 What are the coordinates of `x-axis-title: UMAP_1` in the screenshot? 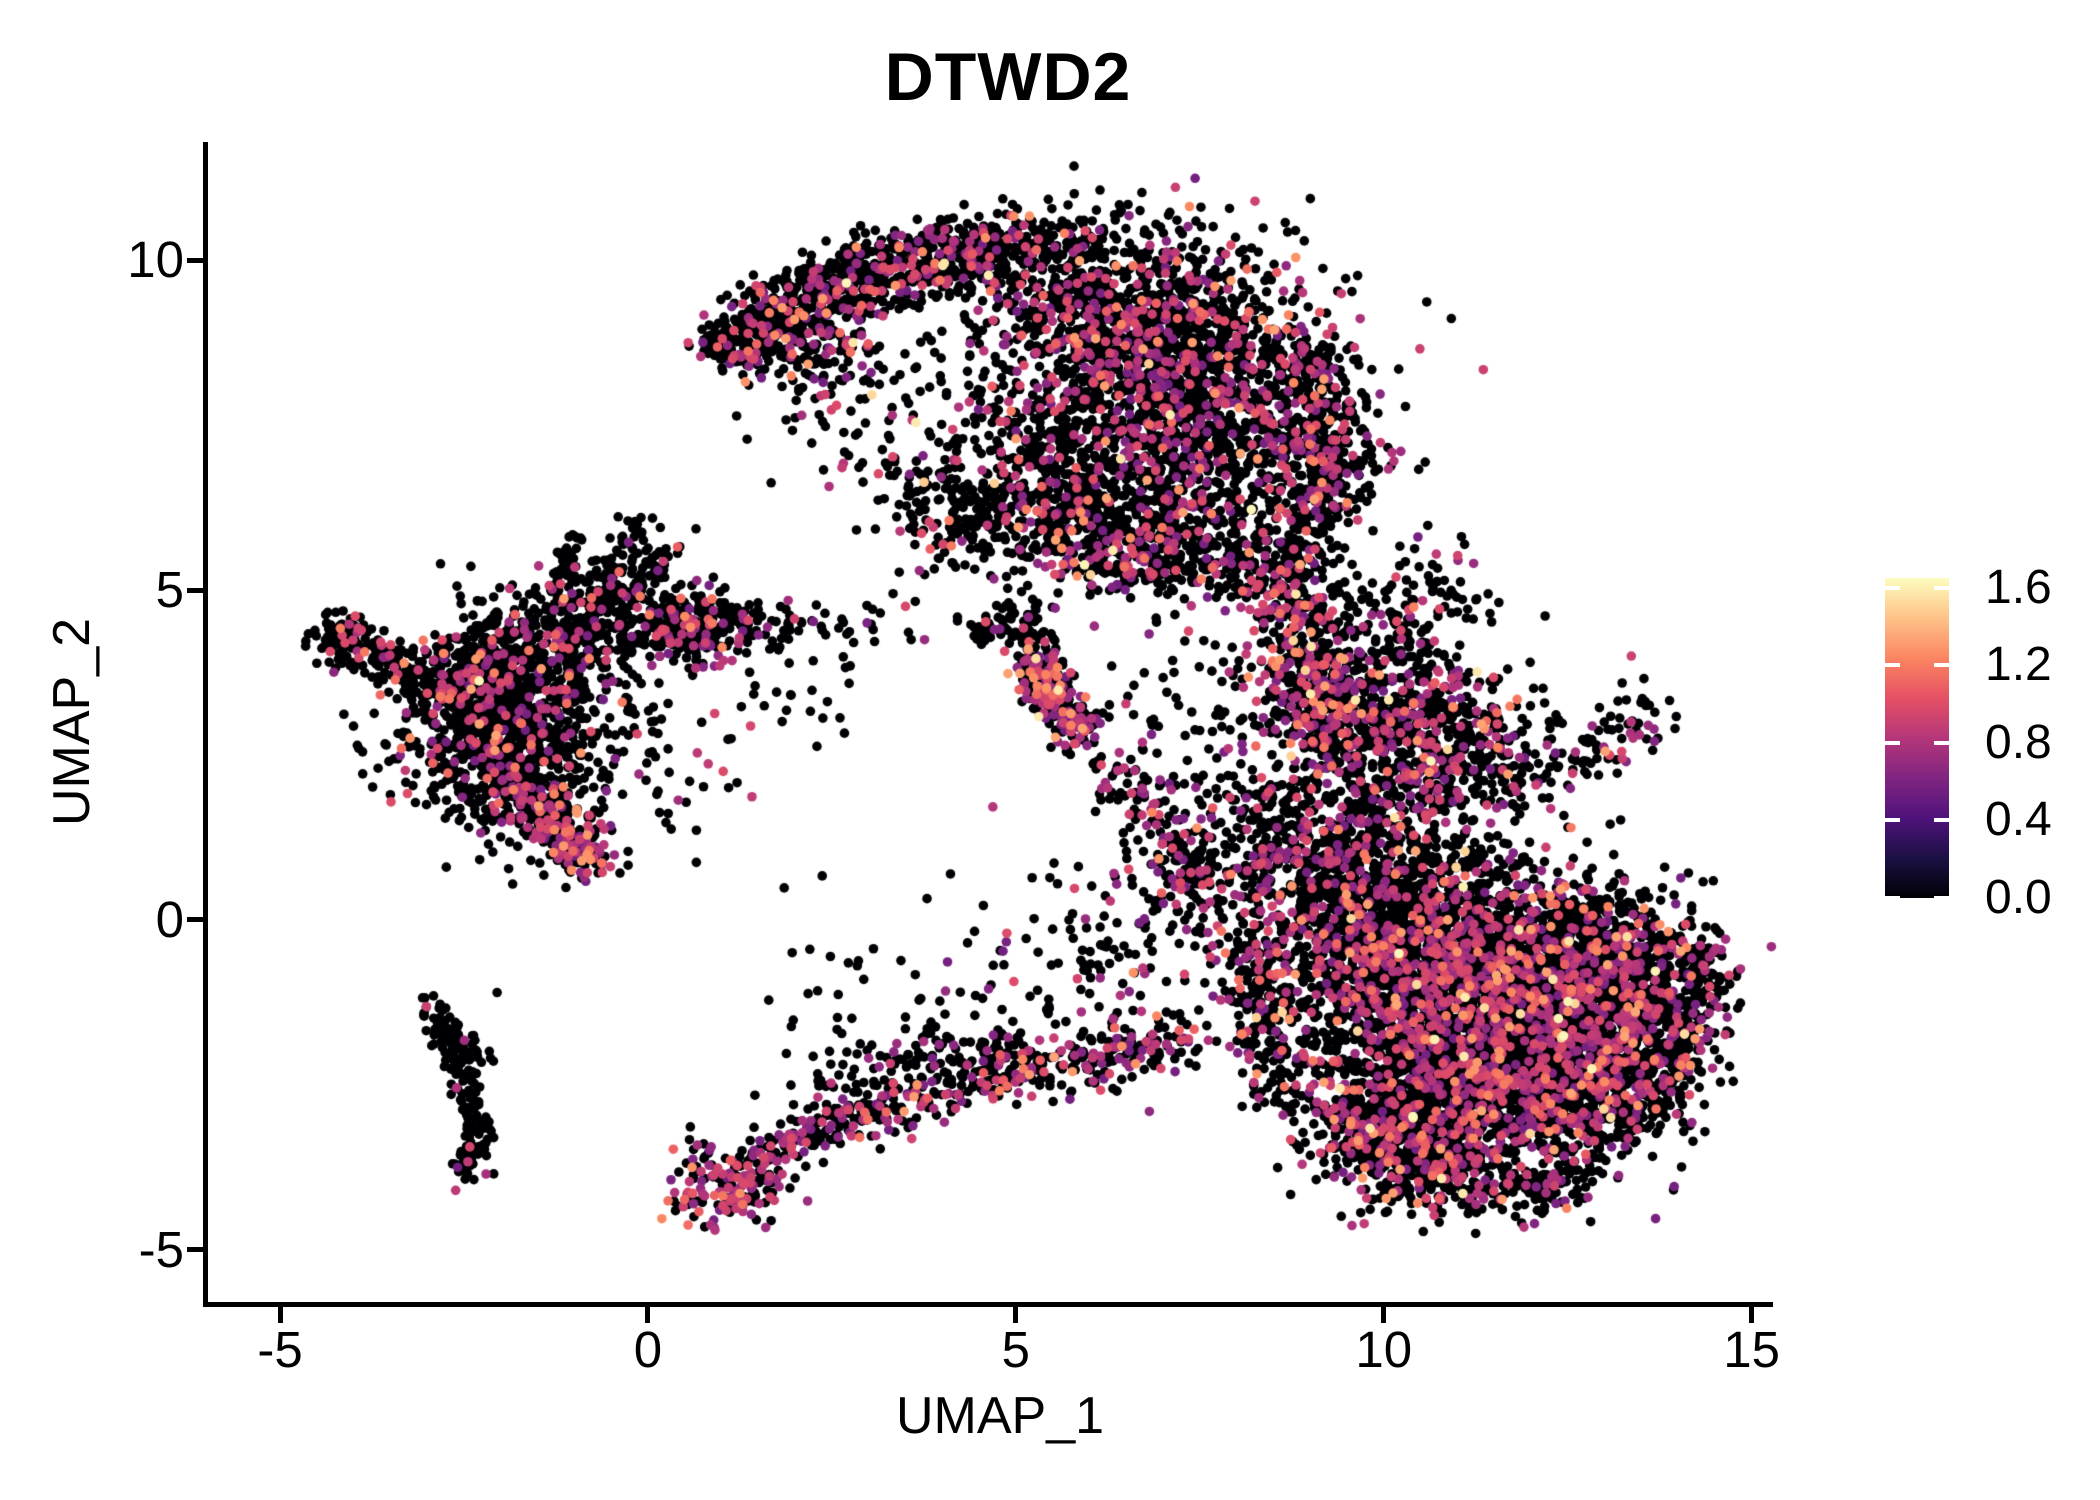 It's located at (1000, 1416).